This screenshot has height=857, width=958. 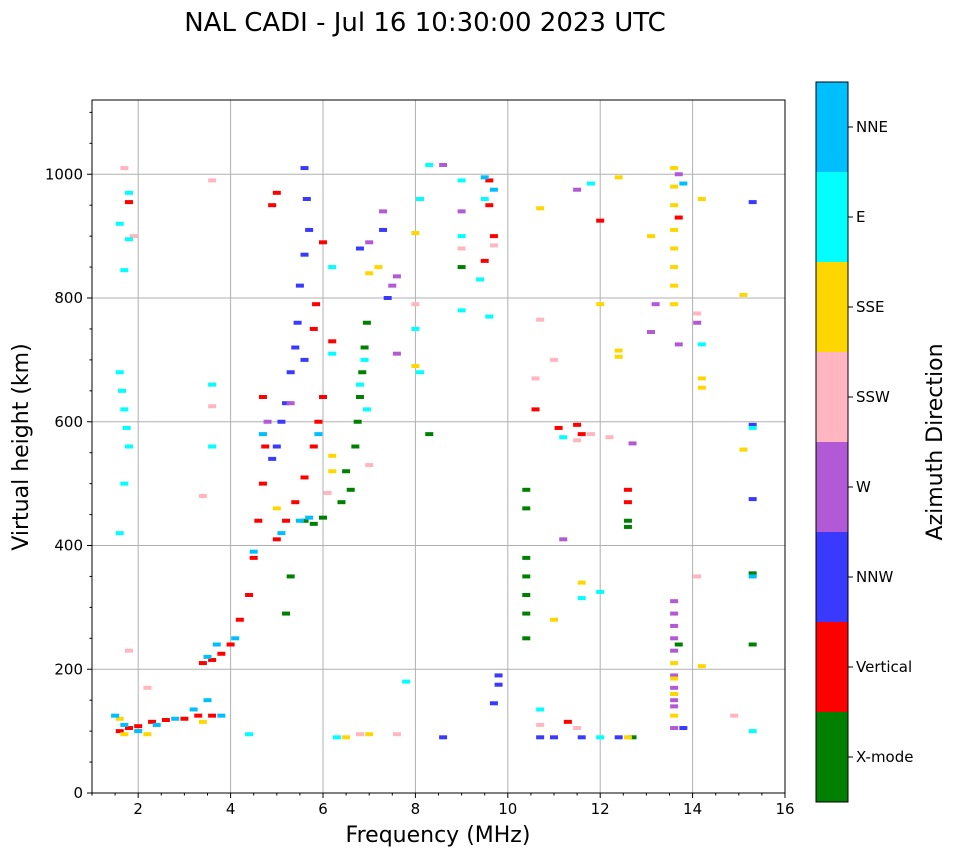 I want to click on chart-title: NAL CADI - Jul 16 10:30:00 2023 UTC, so click(x=425, y=23).